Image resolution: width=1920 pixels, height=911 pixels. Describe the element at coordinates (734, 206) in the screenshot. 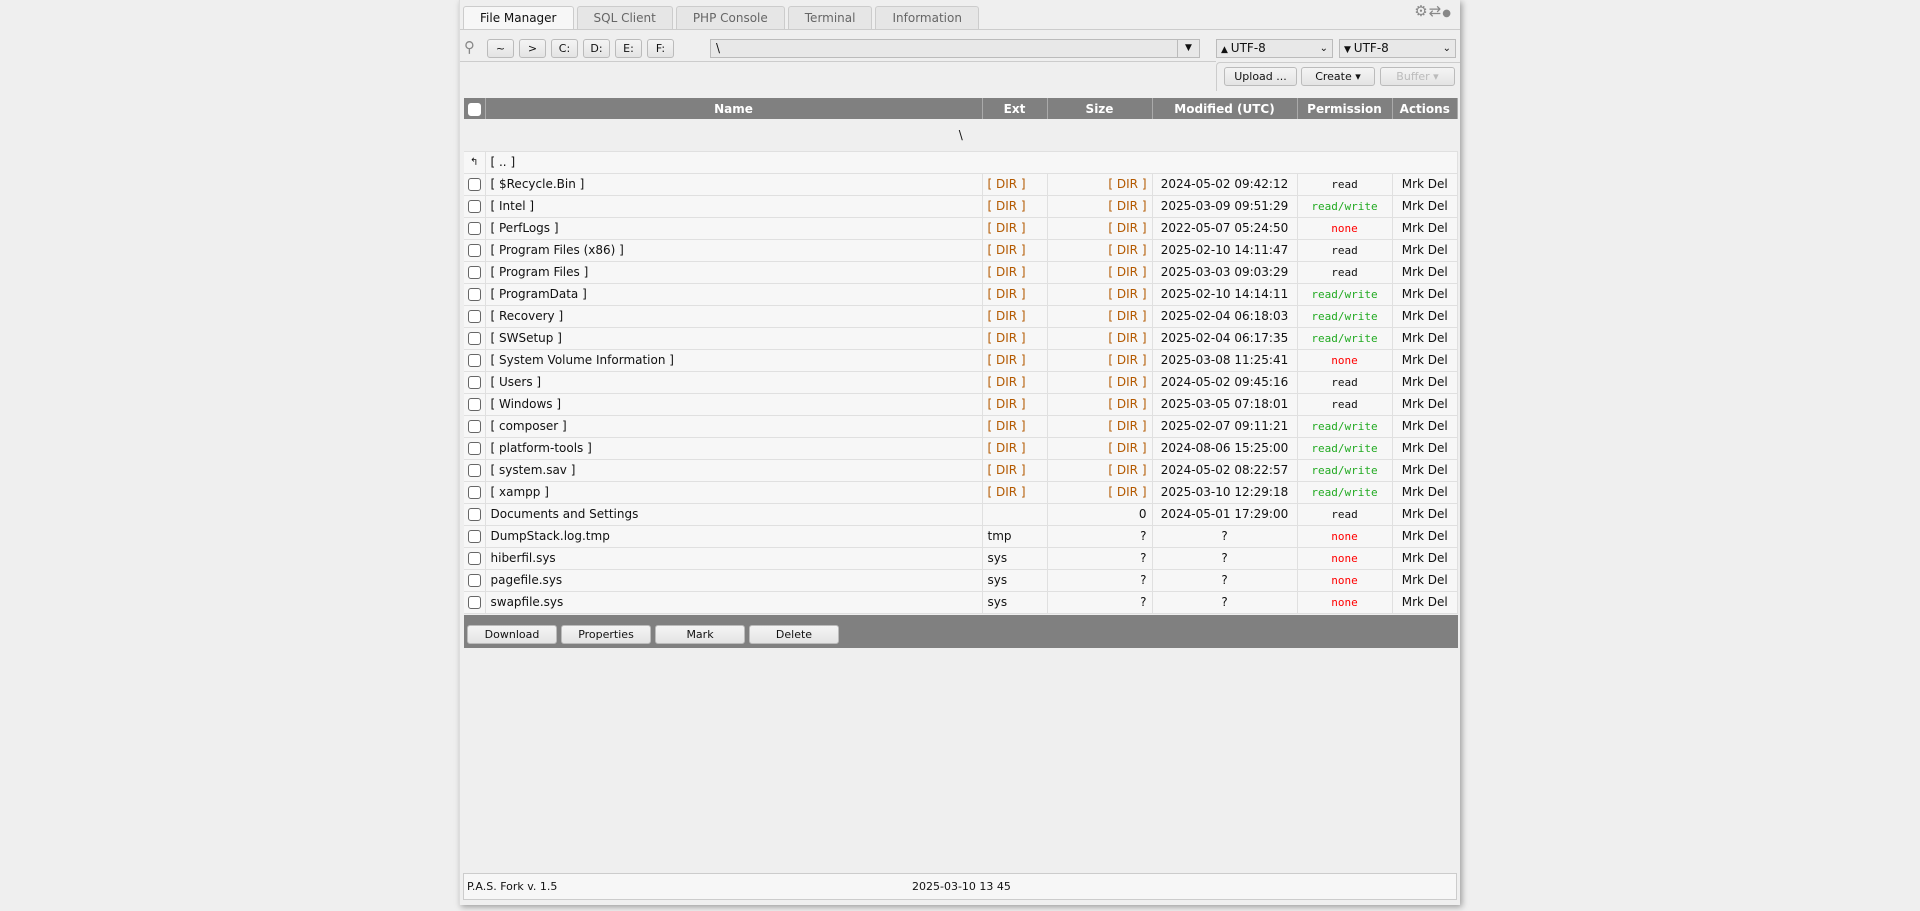

I see `file-name-link: [ Intel ]` at that location.